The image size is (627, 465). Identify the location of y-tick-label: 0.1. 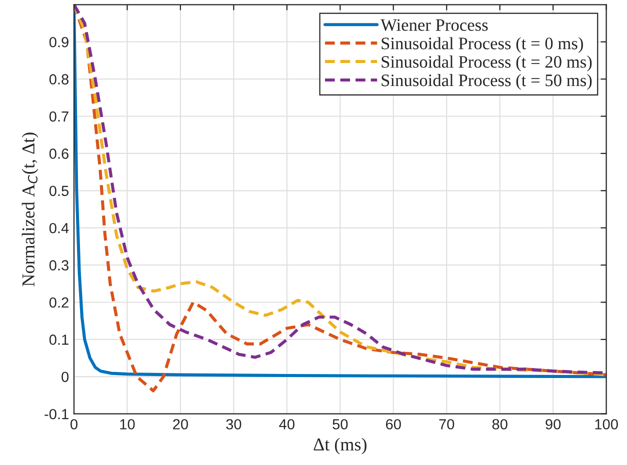
(58, 339).